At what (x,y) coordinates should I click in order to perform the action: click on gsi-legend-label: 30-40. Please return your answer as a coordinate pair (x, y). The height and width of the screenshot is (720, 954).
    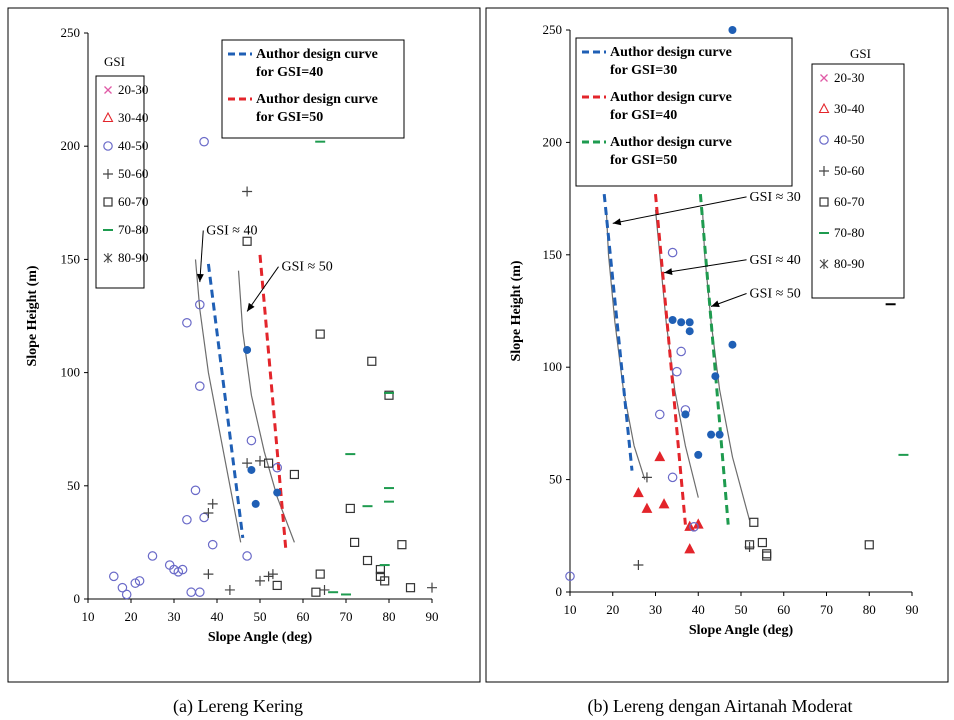
    Looking at the image, I should click on (133, 117).